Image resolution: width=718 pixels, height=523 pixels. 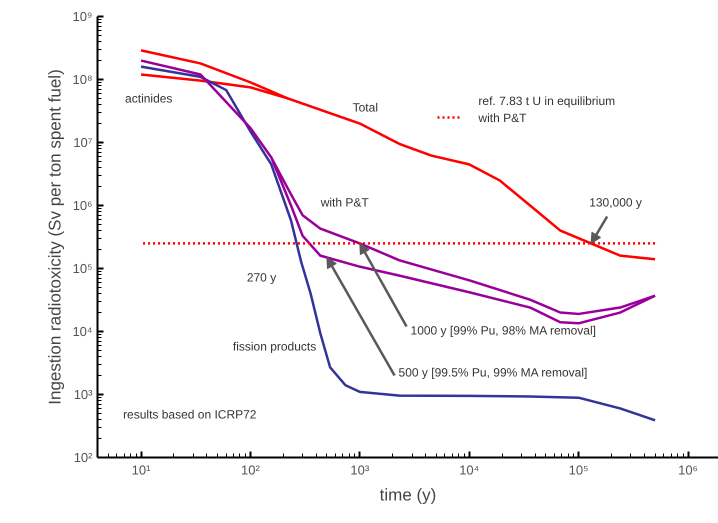 I want to click on annotation: 270 y, so click(x=261, y=277).